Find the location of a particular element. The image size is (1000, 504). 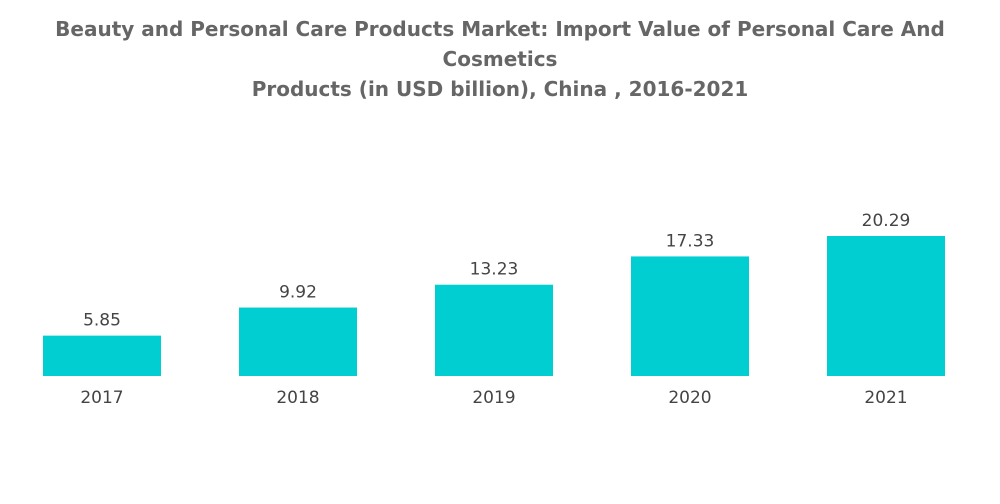

bar-2018 is located at coordinates (298, 341).